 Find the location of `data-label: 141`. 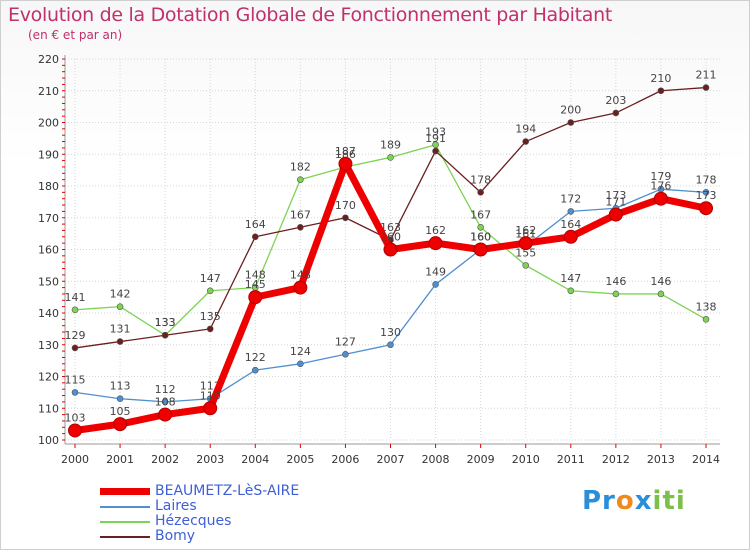

data-label: 141 is located at coordinates (75, 297).